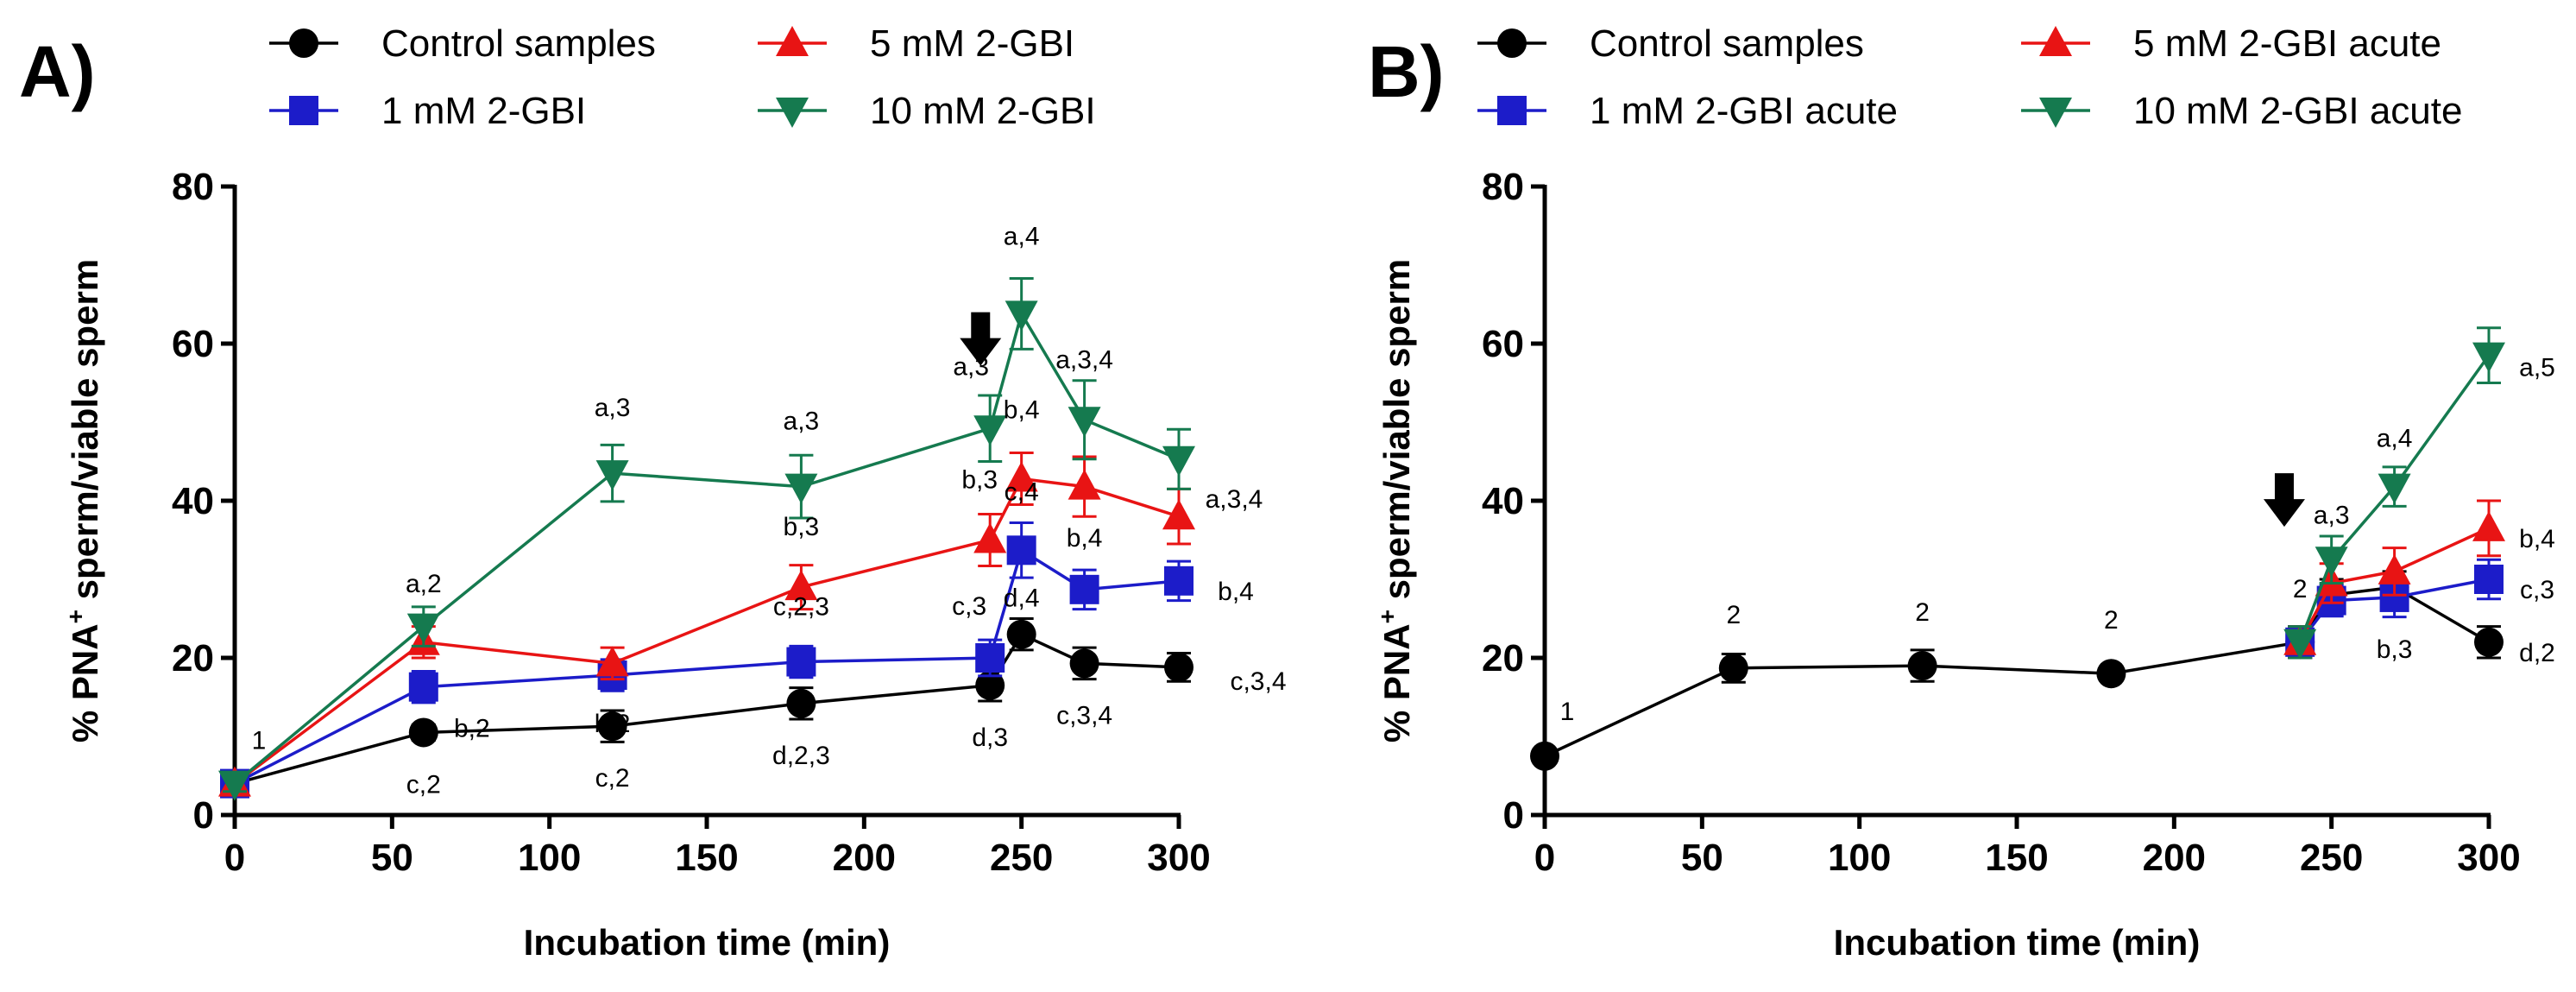 This screenshot has width=2576, height=992. Describe the element at coordinates (2284, 500) in the screenshot. I see `down-arrow-icon` at that location.